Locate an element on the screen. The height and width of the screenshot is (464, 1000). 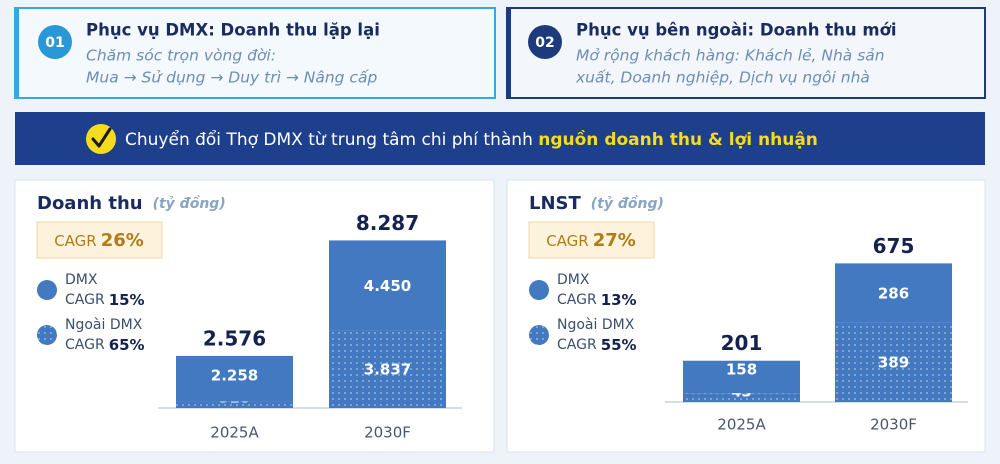
legend-cagr: CAGR 65% is located at coordinates (105, 345).